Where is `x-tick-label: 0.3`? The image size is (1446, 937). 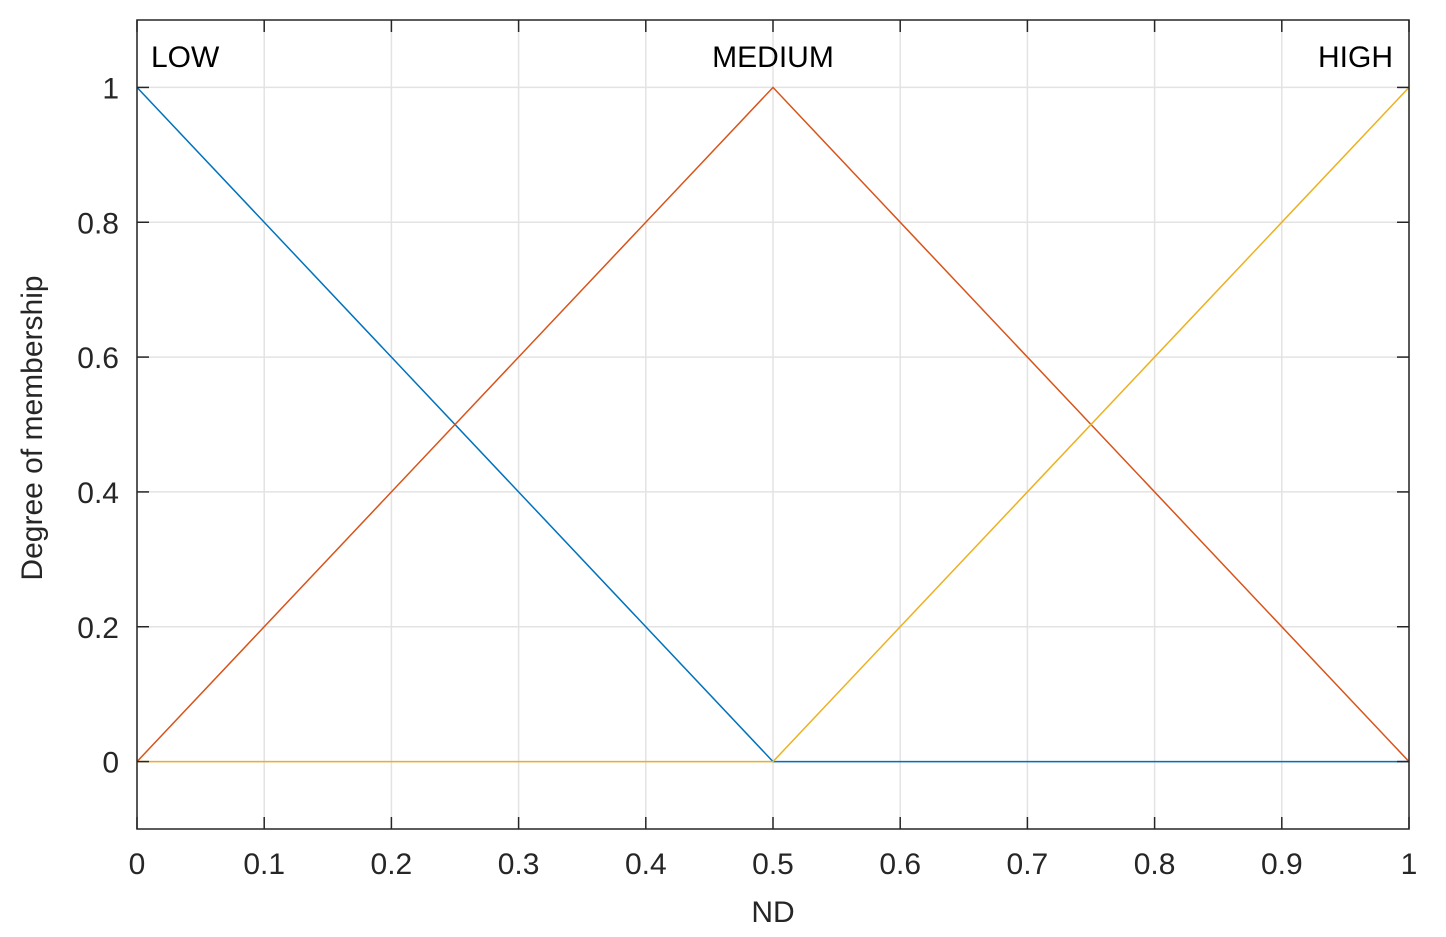
x-tick-label: 0.3 is located at coordinates (519, 864).